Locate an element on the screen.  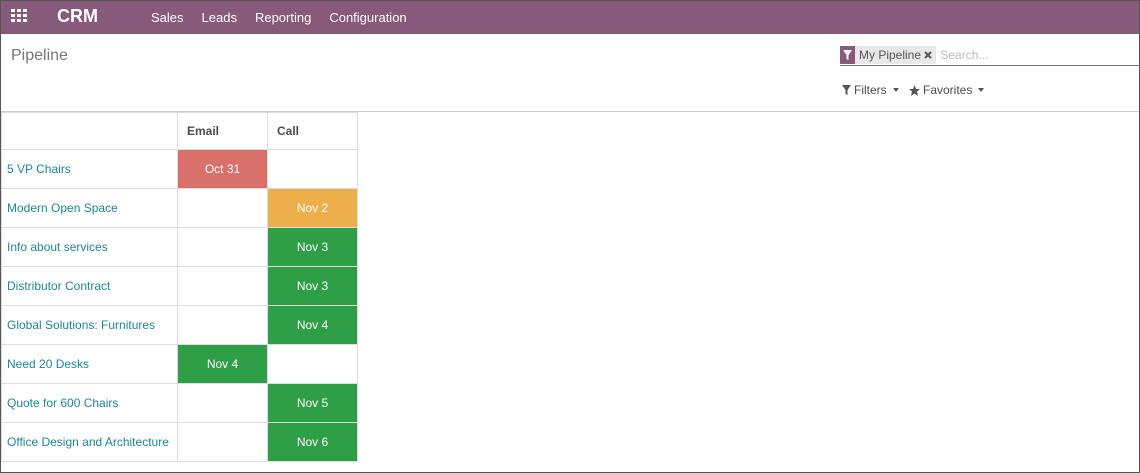
row: Global Solutions: Furnitures Nov 4 is located at coordinates (179, 325).